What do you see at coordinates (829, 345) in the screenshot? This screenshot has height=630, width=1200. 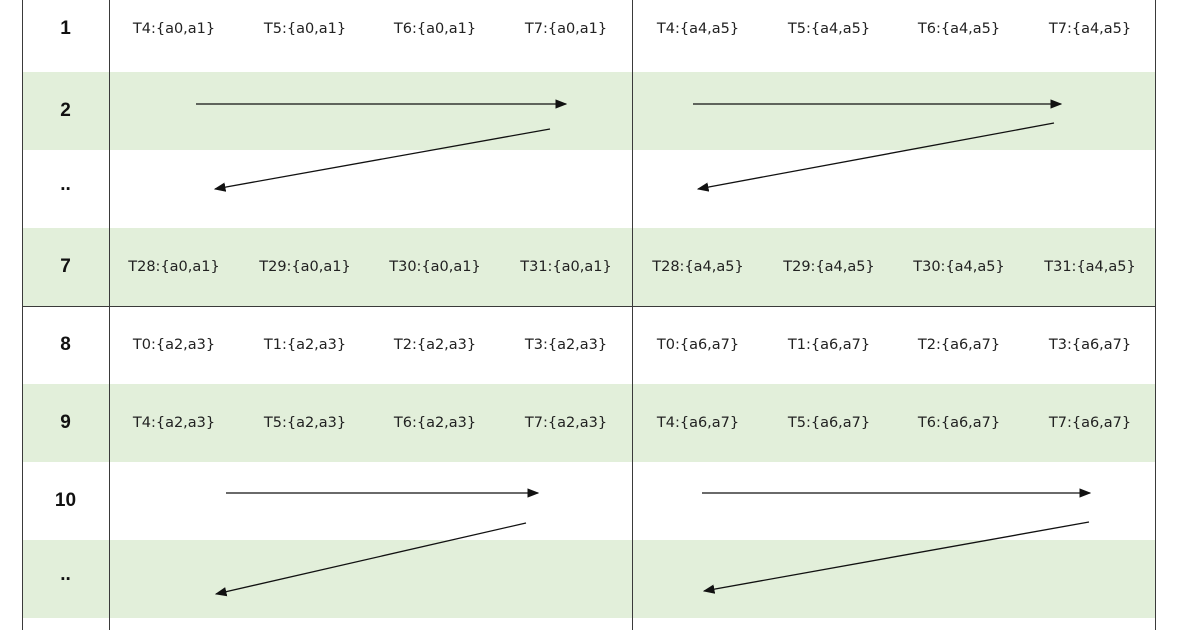 I see `thread-cell: T1:{a6,a7}` at bounding box center [829, 345].